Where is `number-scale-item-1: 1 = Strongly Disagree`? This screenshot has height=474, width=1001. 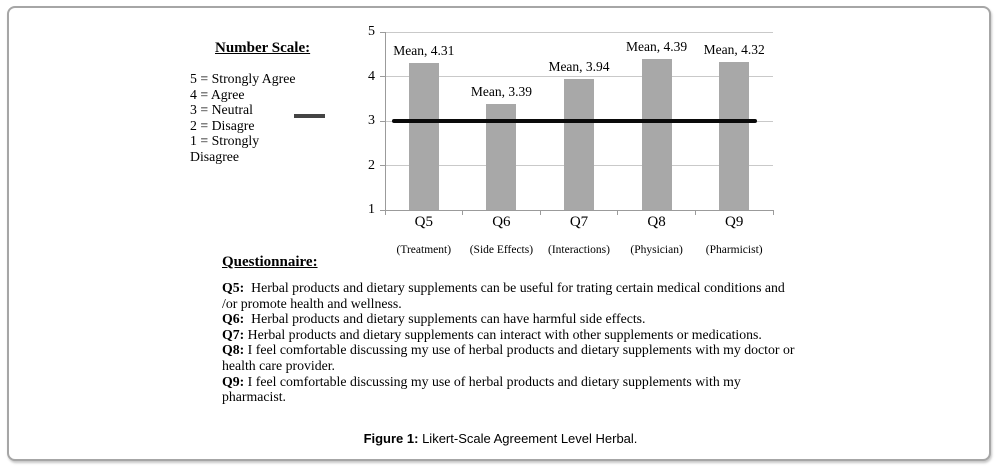 number-scale-item-1: 1 = Strongly Disagree is located at coordinates (225, 148).